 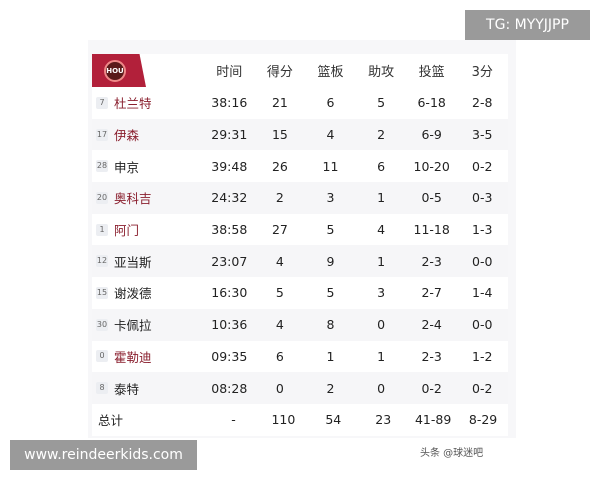 I want to click on total-cell: -, so click(x=233, y=420).